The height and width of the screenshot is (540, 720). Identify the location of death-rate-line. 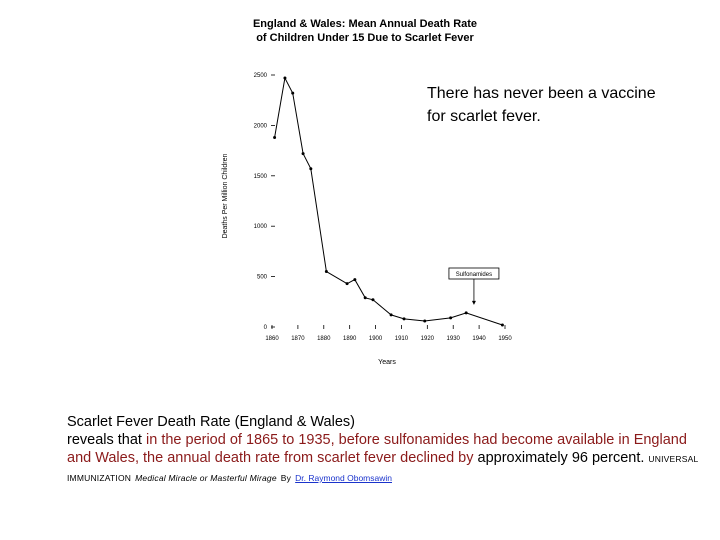
(388, 201).